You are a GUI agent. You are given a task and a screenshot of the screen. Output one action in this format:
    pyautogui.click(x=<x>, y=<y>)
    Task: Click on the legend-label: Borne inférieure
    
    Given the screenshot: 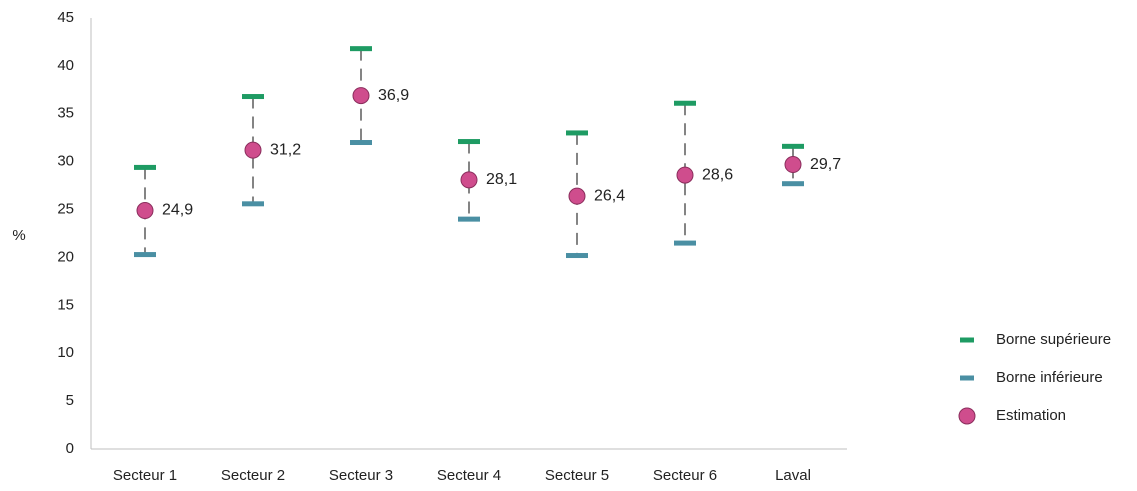 What is the action you would take?
    pyautogui.click(x=1049, y=377)
    